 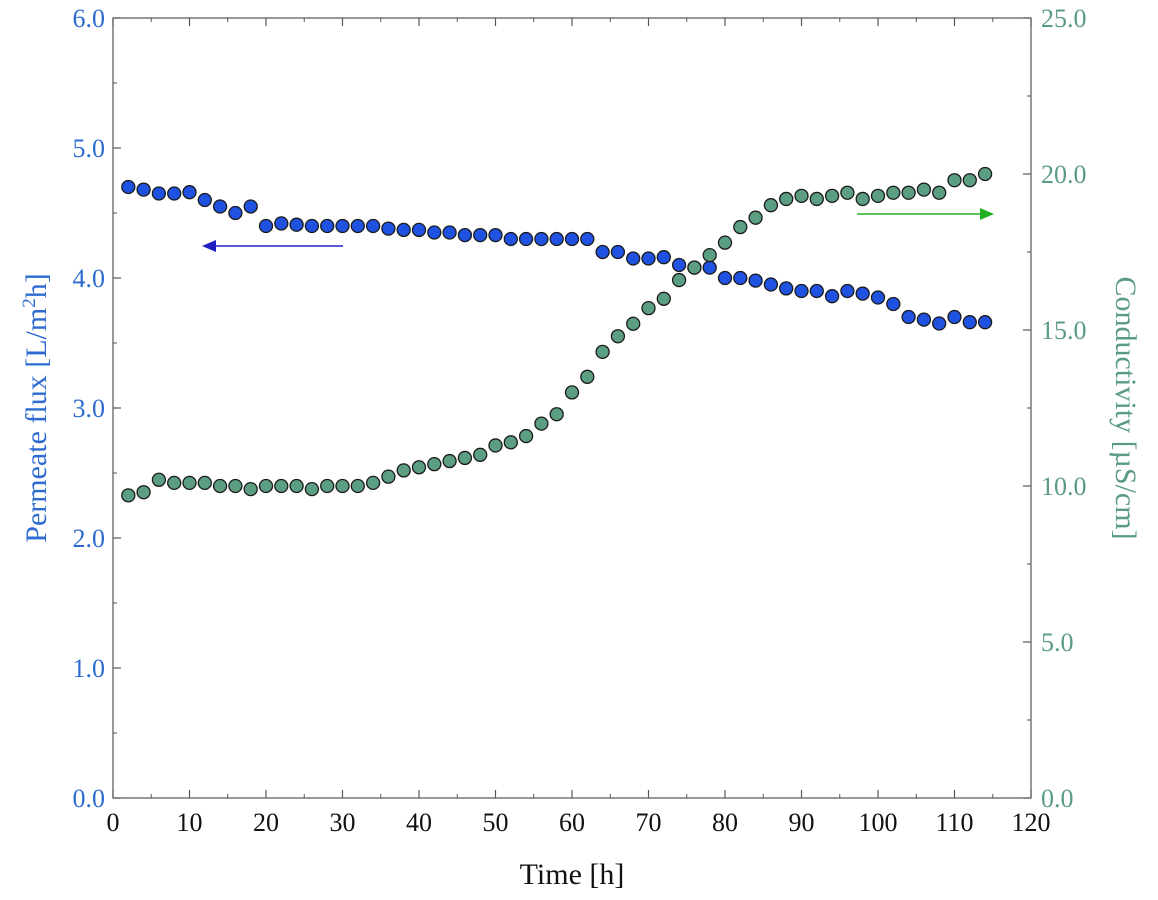 I want to click on x-tick-label: 10, so click(x=190, y=822).